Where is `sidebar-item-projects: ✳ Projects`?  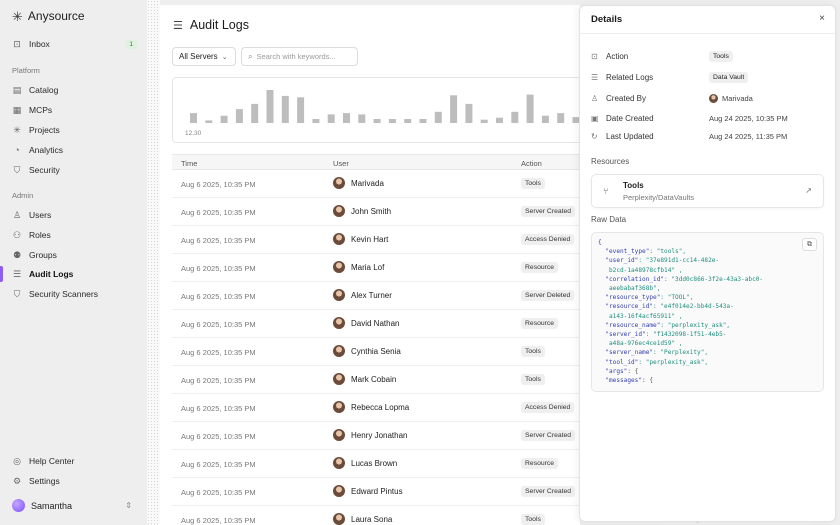 sidebar-item-projects: ✳ Projects is located at coordinates (74, 130).